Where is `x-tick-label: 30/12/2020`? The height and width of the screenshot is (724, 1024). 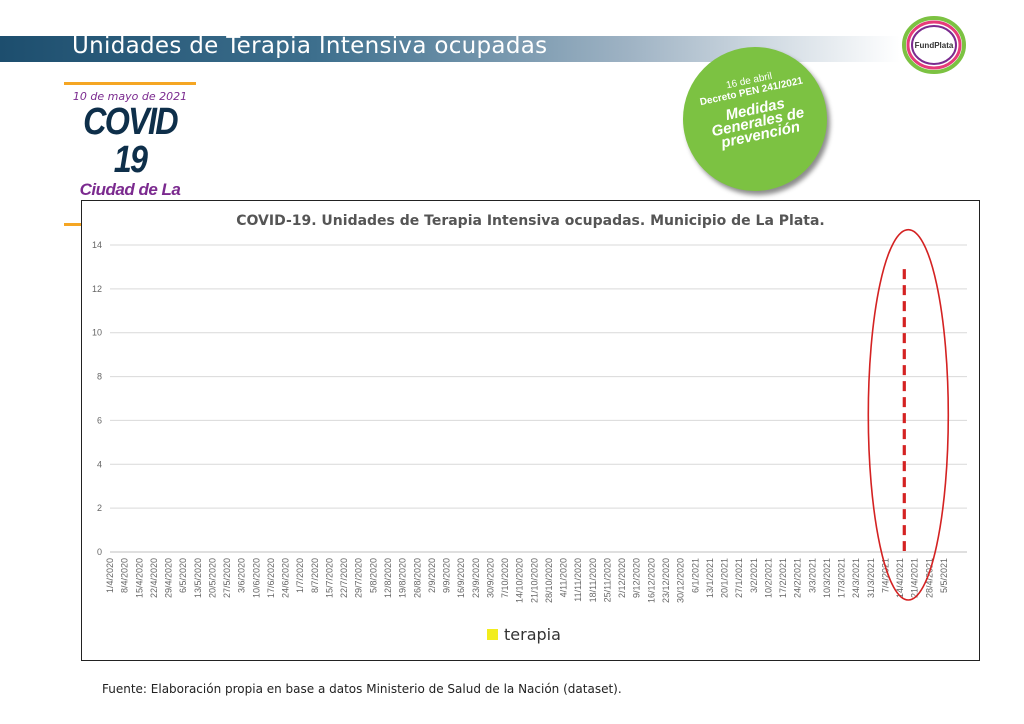 x-tick-label: 30/12/2020 is located at coordinates (681, 580).